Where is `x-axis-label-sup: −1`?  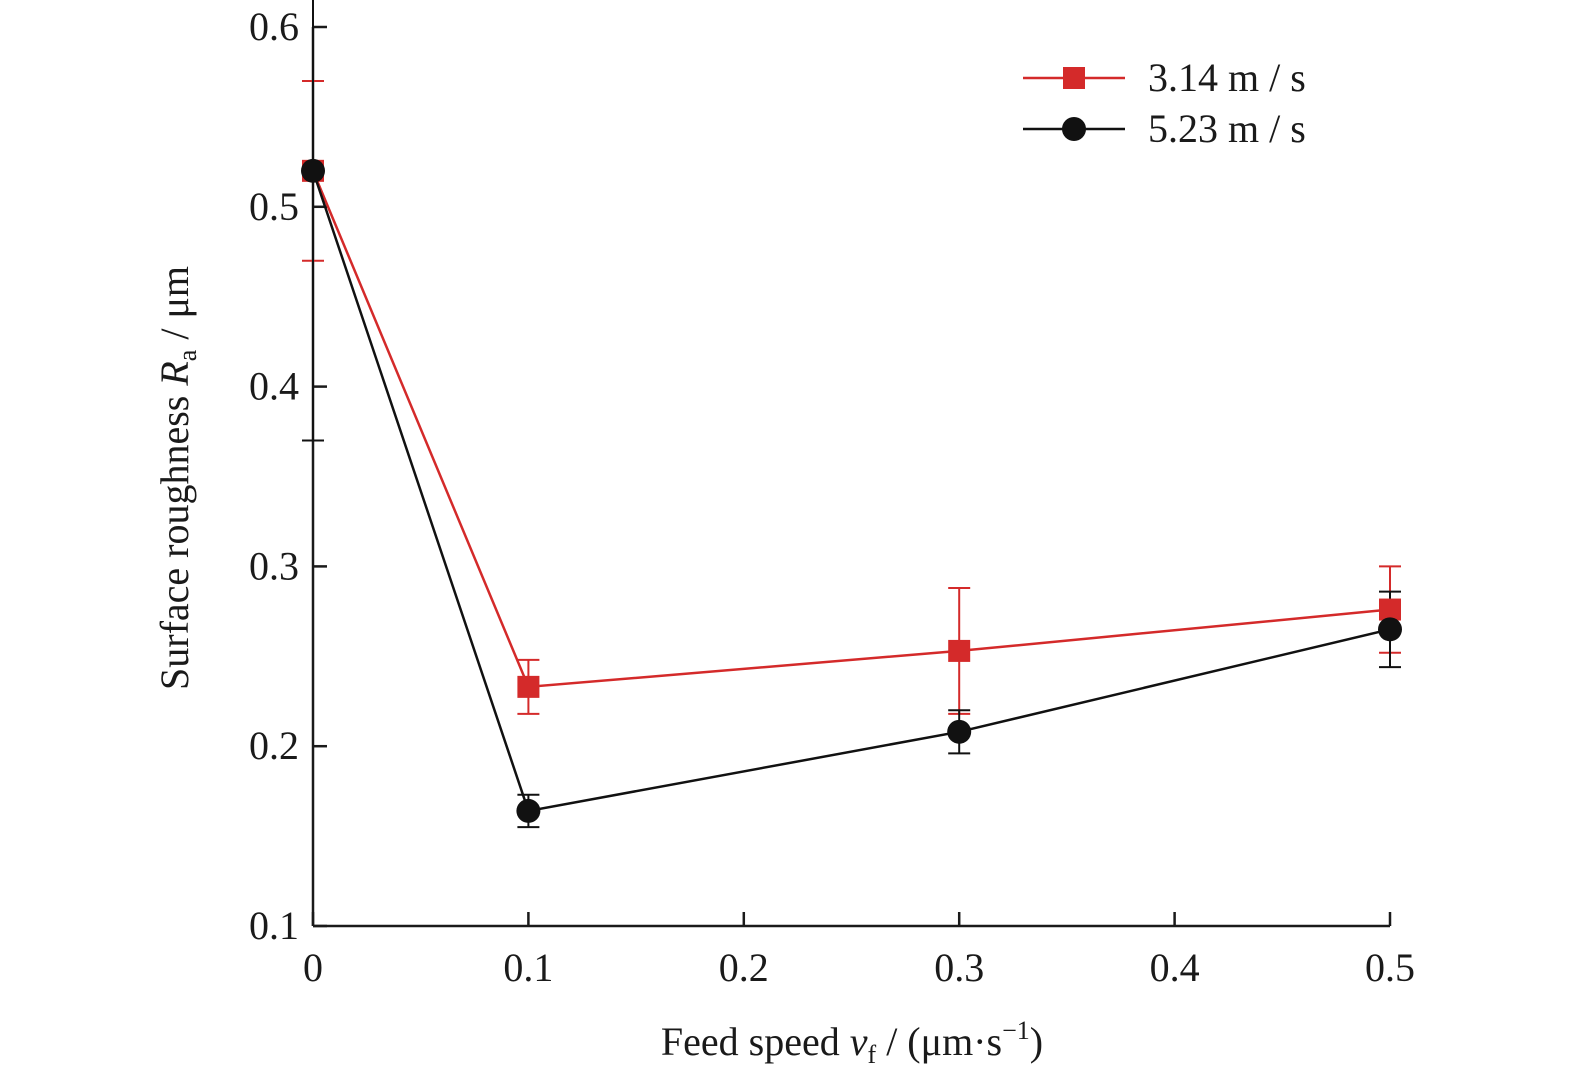
x-axis-label-sup: −1 is located at coordinates (1016, 1030).